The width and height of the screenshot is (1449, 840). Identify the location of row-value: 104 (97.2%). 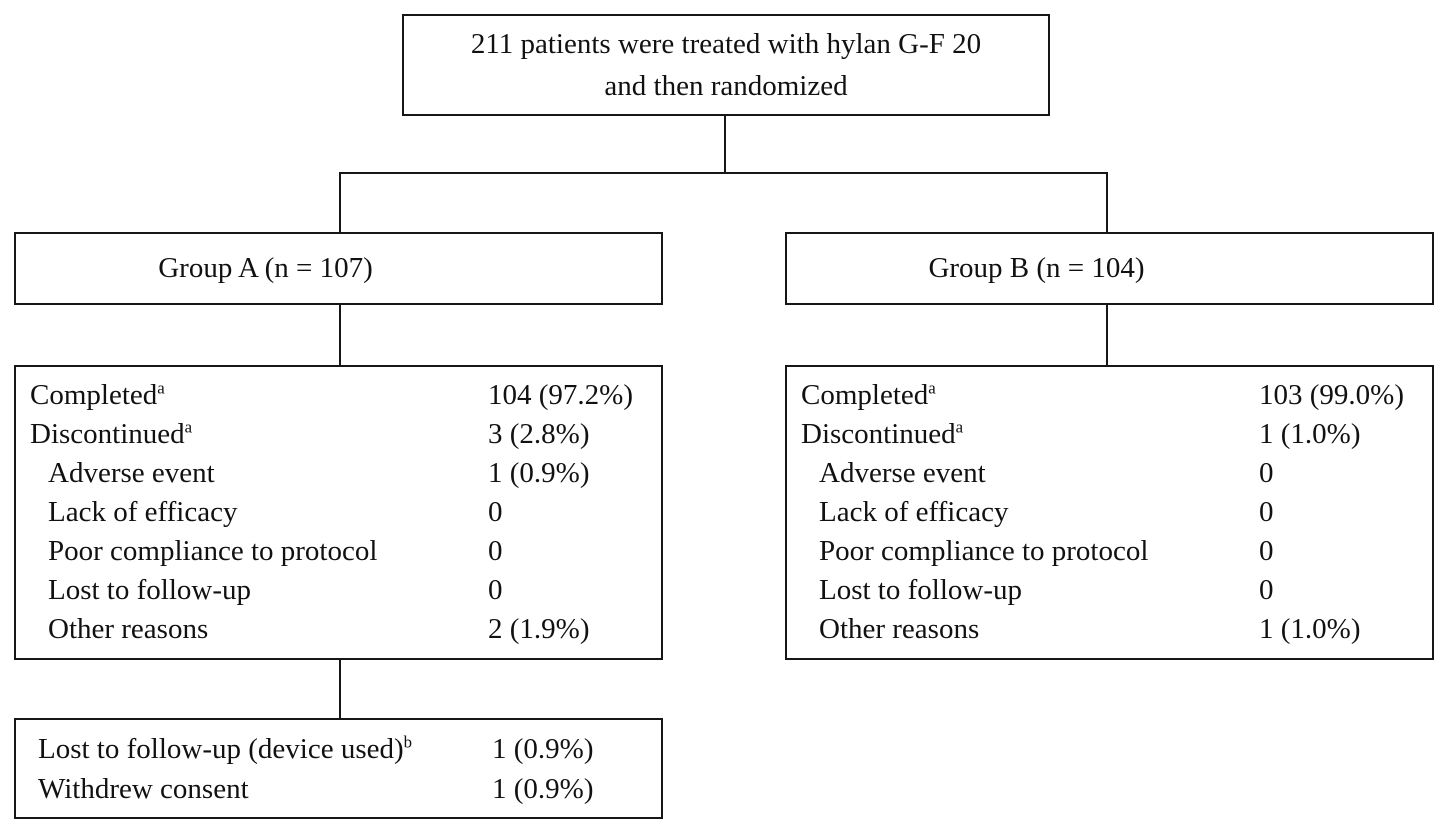
(560, 395).